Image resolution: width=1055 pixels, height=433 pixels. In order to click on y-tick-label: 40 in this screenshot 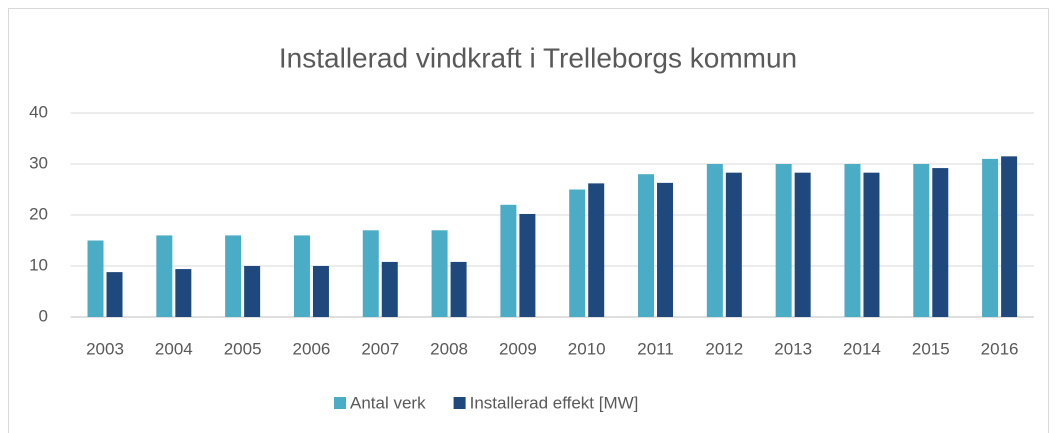, I will do `click(38, 111)`.